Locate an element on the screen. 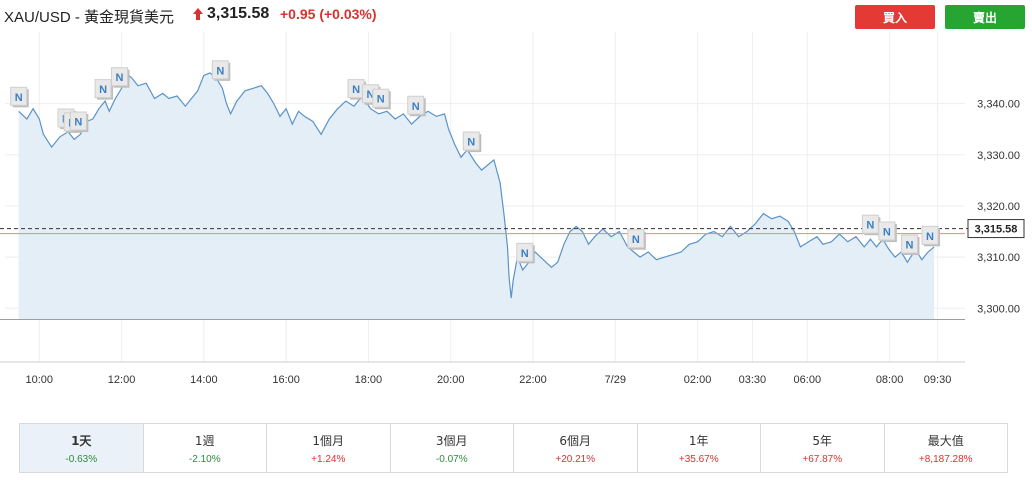 The height and width of the screenshot is (480, 1032). x-tick-label: 16:00 is located at coordinates (286, 380).